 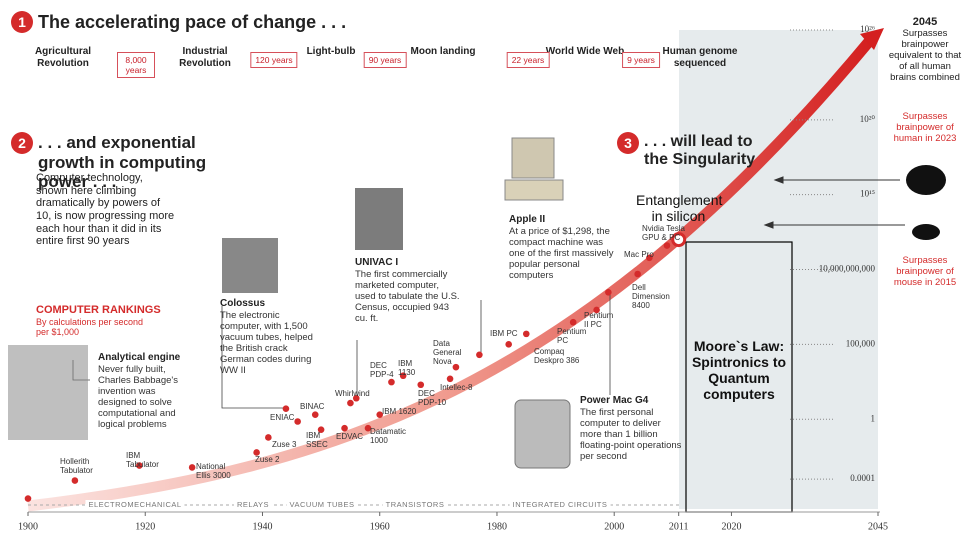 I want to click on x-tick-label: 1940, so click(x=262, y=526).